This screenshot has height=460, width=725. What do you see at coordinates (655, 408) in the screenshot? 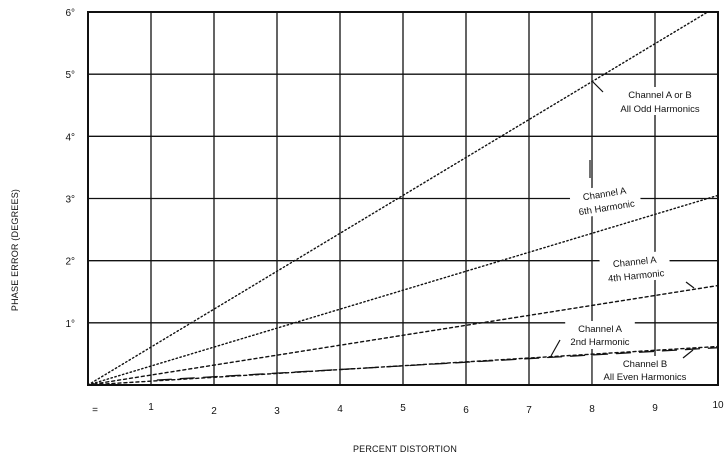
I see `x-tick-label: 9` at bounding box center [655, 408].